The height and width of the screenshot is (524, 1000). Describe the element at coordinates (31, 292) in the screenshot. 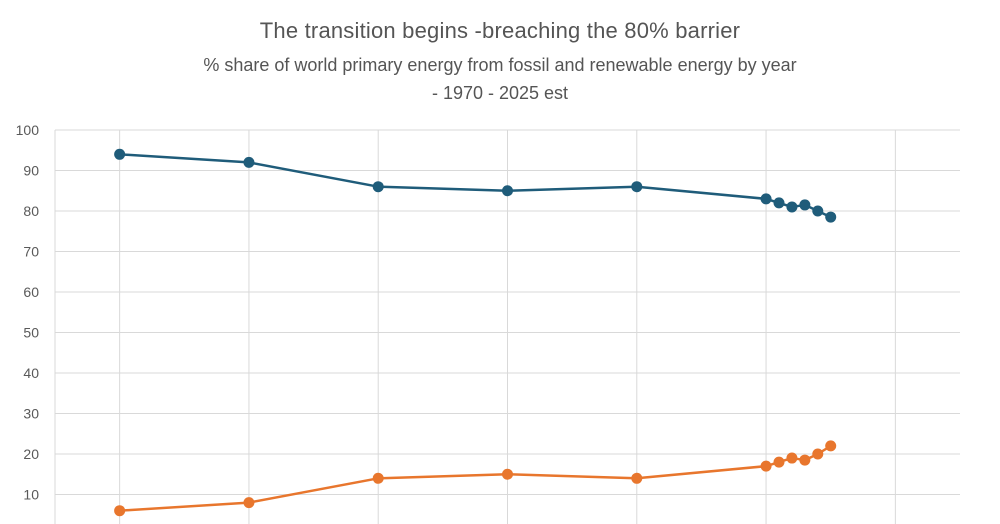

I see `y-tick-label-60: 60` at that location.